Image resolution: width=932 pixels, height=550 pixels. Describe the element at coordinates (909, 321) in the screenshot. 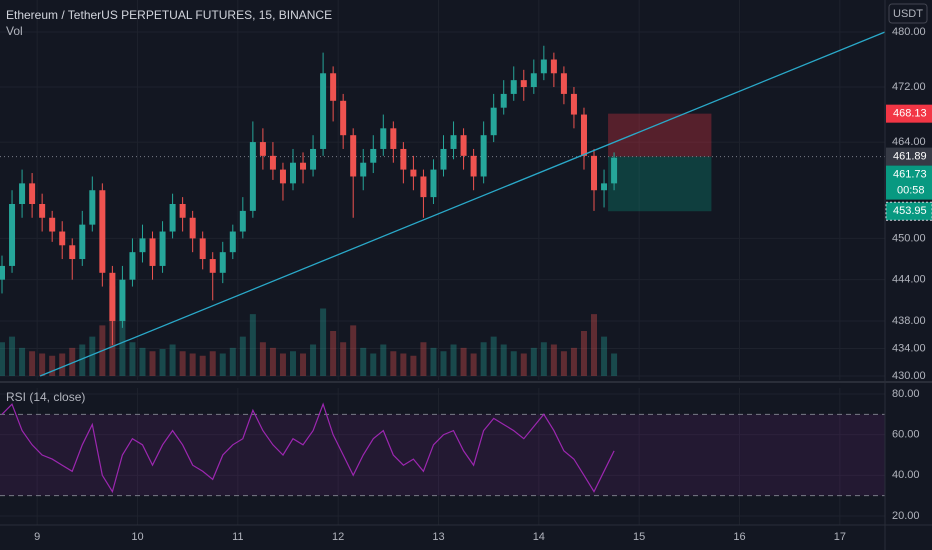

I see `y-tick-label: 438.00` at that location.